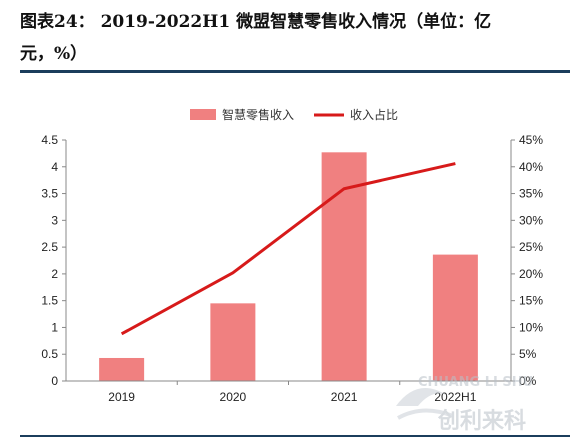 The width and height of the screenshot is (586, 440). Describe the element at coordinates (531, 220) in the screenshot. I see `right-tick-label: 30%` at that location.